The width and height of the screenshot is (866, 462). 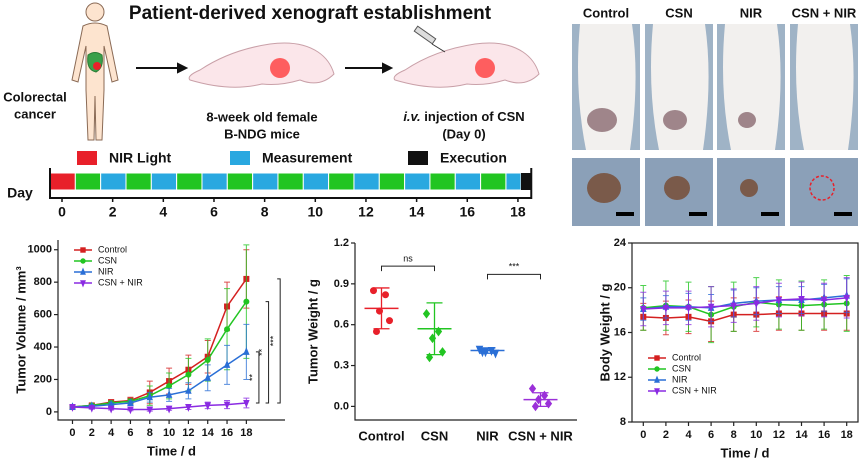 What do you see at coordinates (467, 212) in the screenshot?
I see `timeline-tick-label: 16` at bounding box center [467, 212].